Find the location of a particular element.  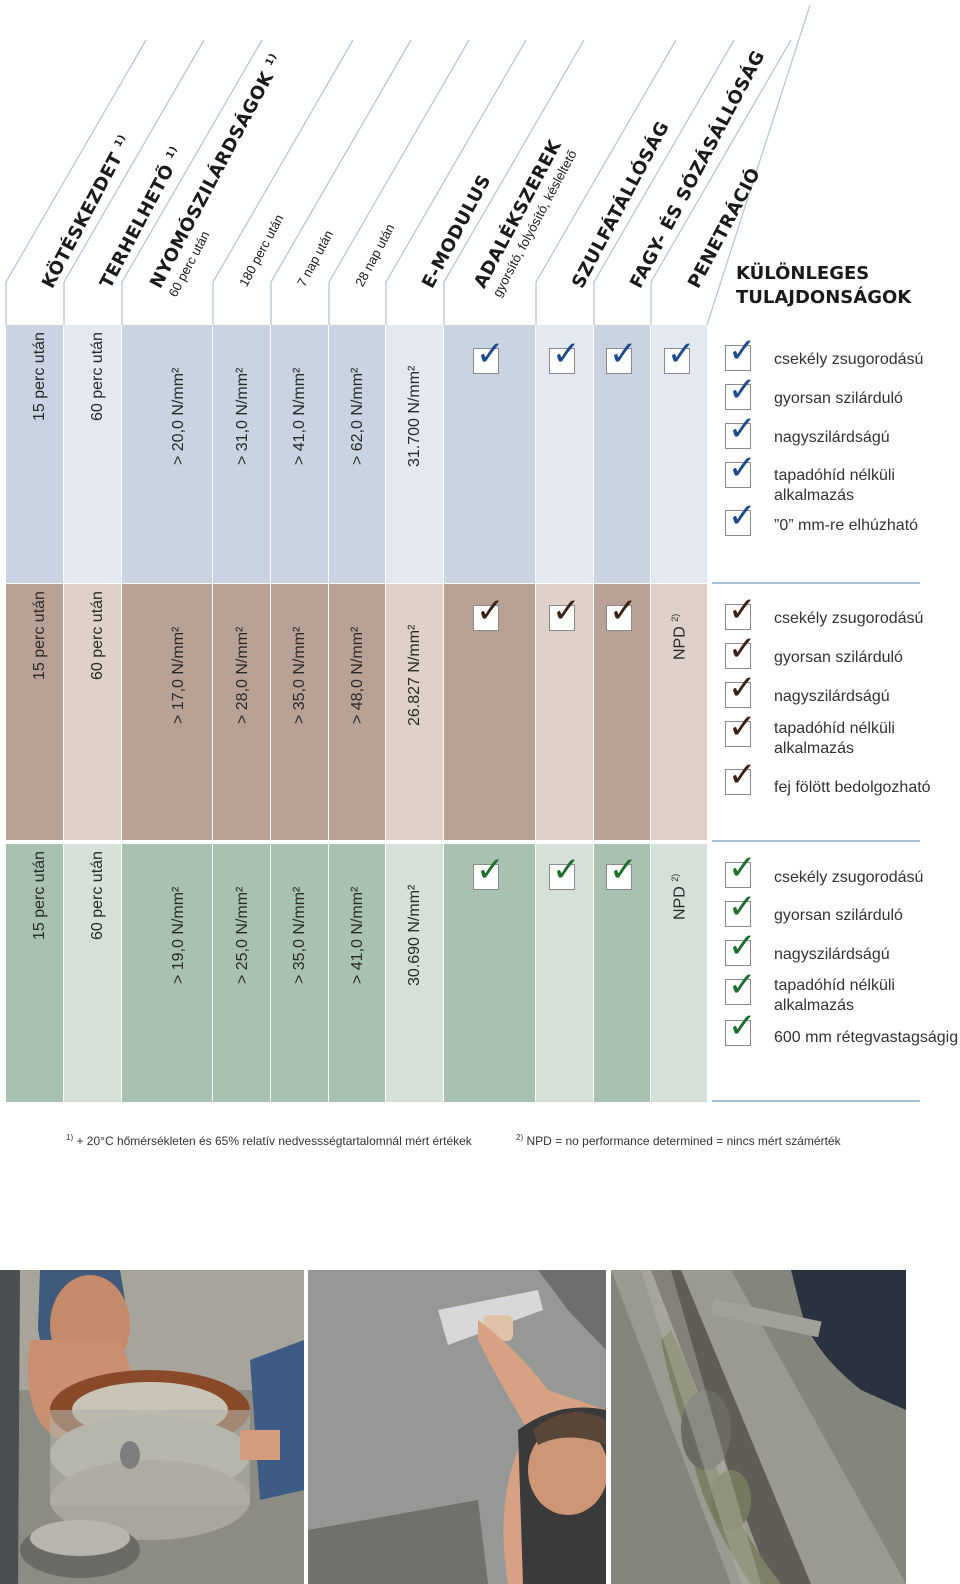

value-e-modulus: 26.827 N/mm² is located at coordinates (414, 675).